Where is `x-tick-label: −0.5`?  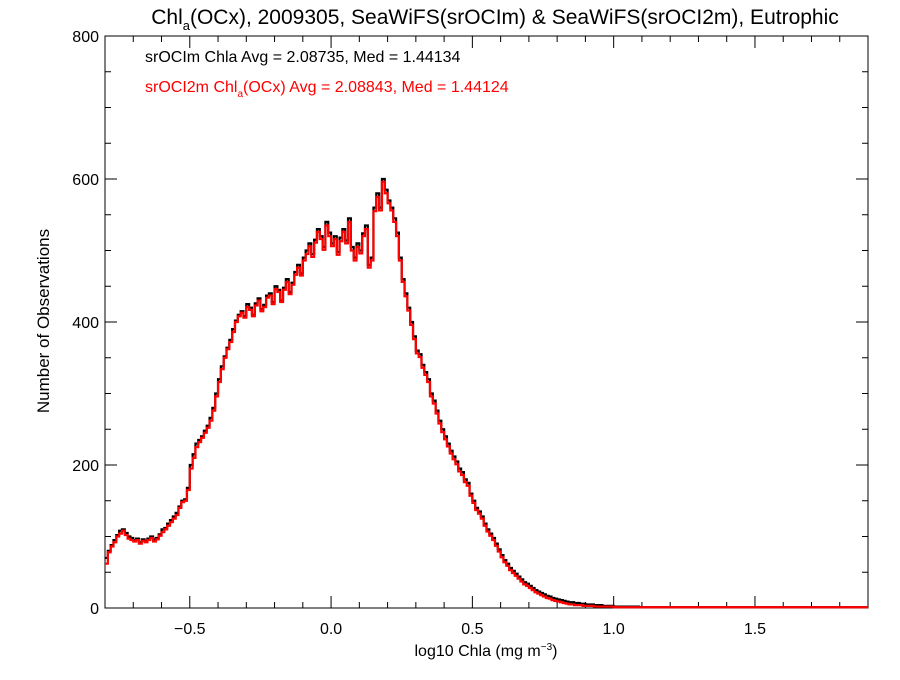 x-tick-label: −0.5 is located at coordinates (190, 629).